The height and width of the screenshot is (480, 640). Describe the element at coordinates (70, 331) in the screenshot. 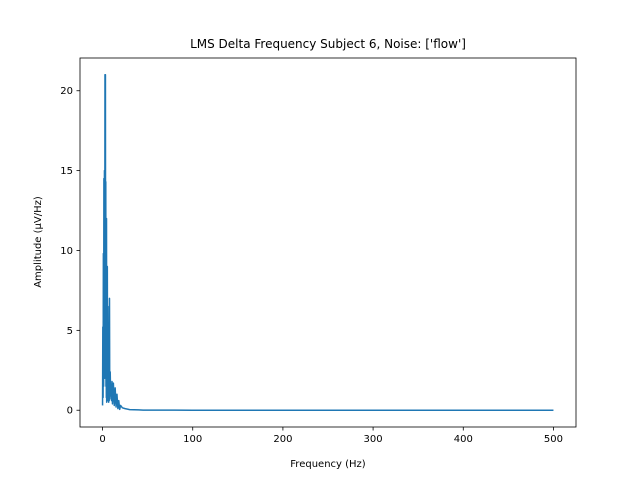

I see `y-tick-label: 5` at that location.